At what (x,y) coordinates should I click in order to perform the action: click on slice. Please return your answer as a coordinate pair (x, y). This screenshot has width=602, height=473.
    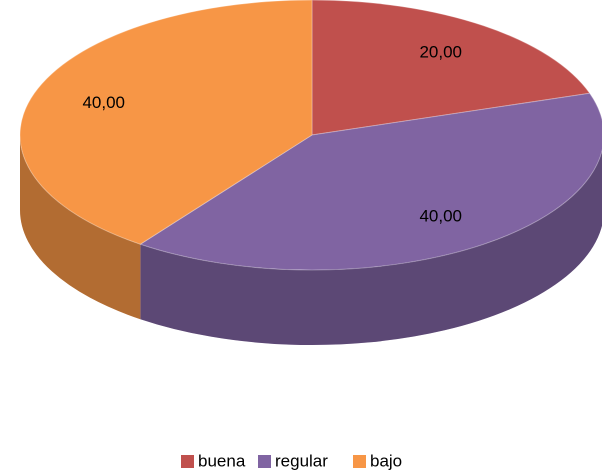
    Looking at the image, I should click on (451, 68).